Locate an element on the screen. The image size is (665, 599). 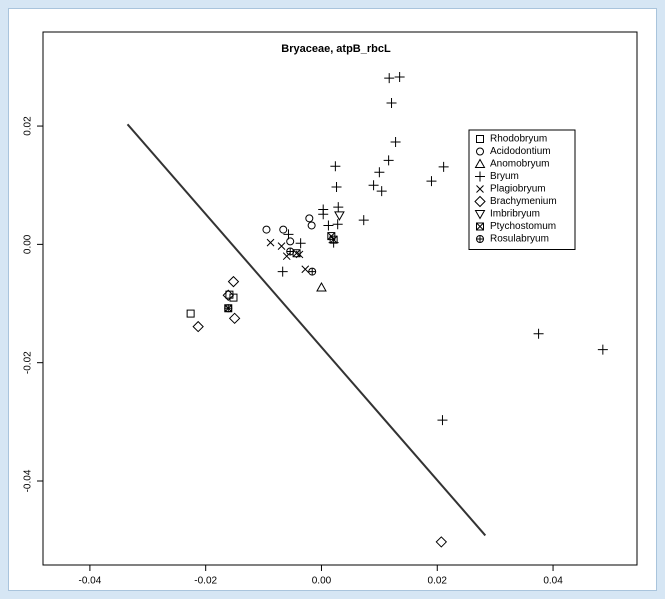
x-tick-label: 0.02 is located at coordinates (438, 581).